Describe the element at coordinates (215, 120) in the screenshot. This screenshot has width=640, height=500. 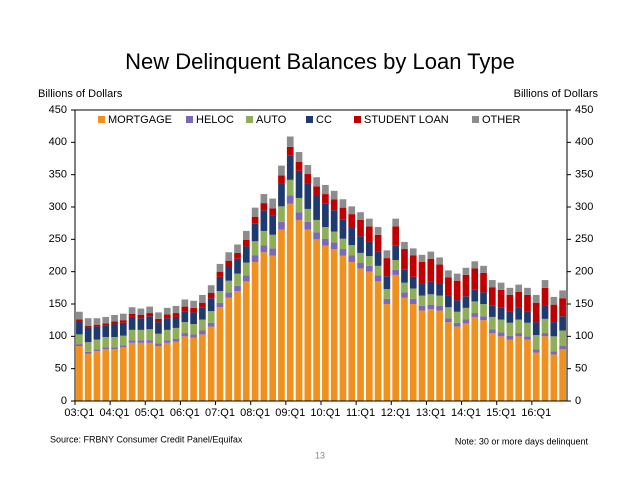
I see `legend-label: HELOC` at that location.